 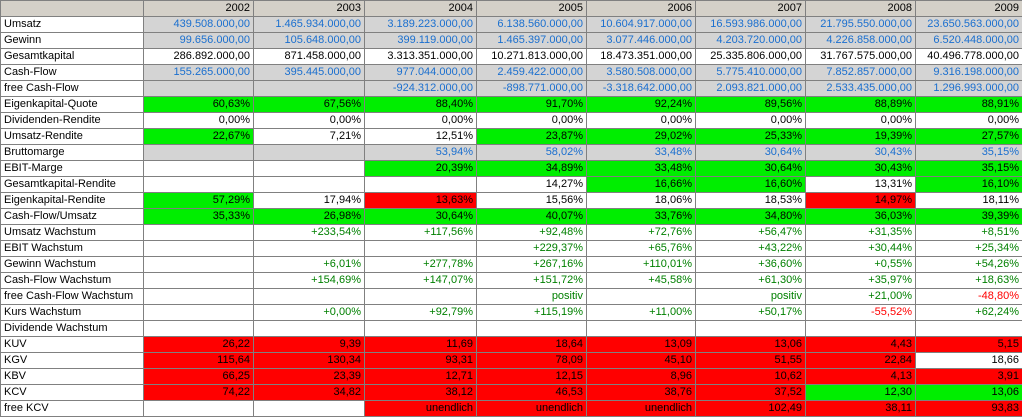 What do you see at coordinates (531, 56) in the screenshot?
I see `value-cell: 10.271.813.000,00` at bounding box center [531, 56].